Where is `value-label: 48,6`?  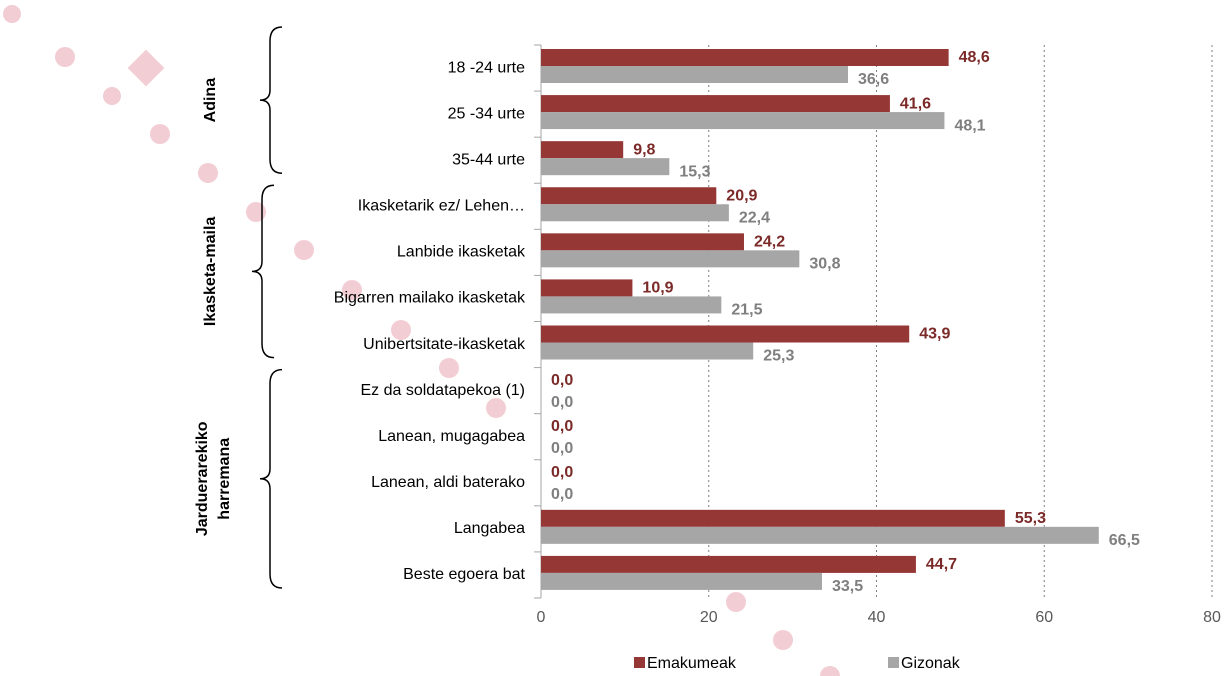
value-label: 48,6 is located at coordinates (974, 57).